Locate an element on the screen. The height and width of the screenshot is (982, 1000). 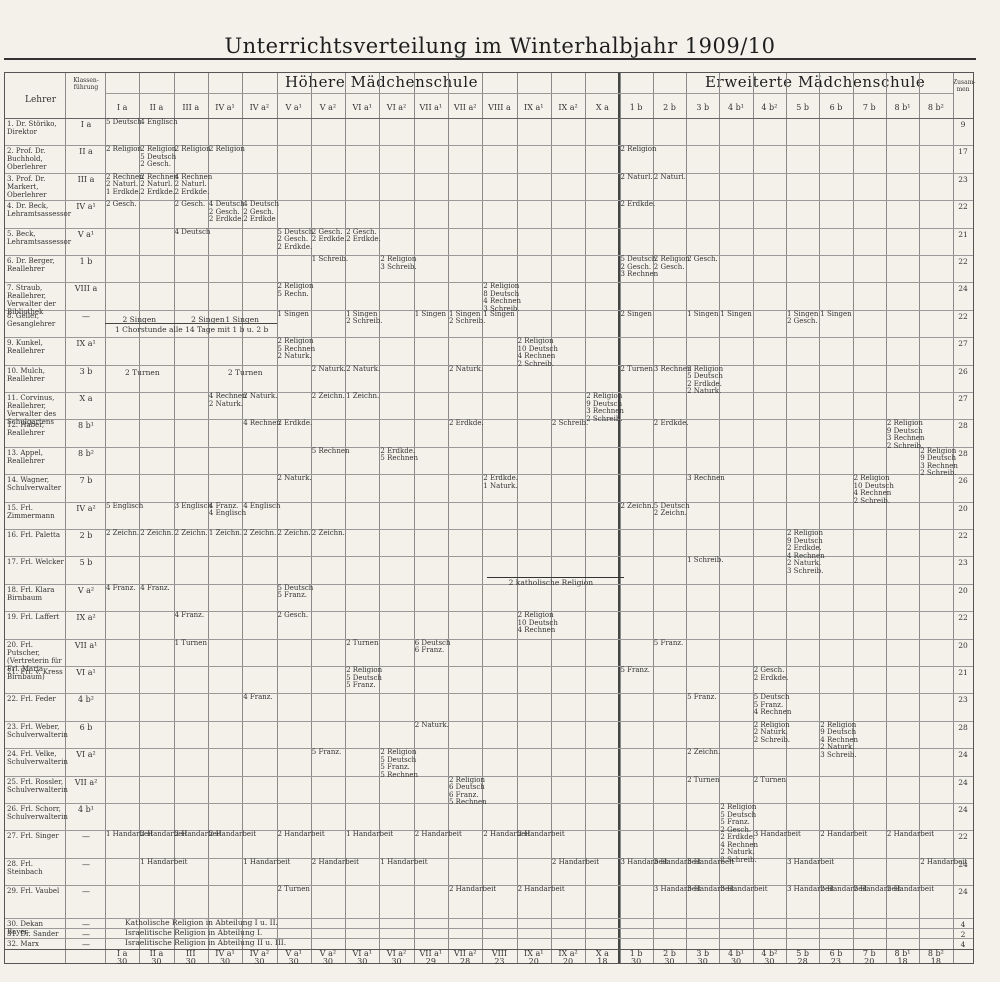
column-header-22: 6 b is located at coordinates (836, 107).